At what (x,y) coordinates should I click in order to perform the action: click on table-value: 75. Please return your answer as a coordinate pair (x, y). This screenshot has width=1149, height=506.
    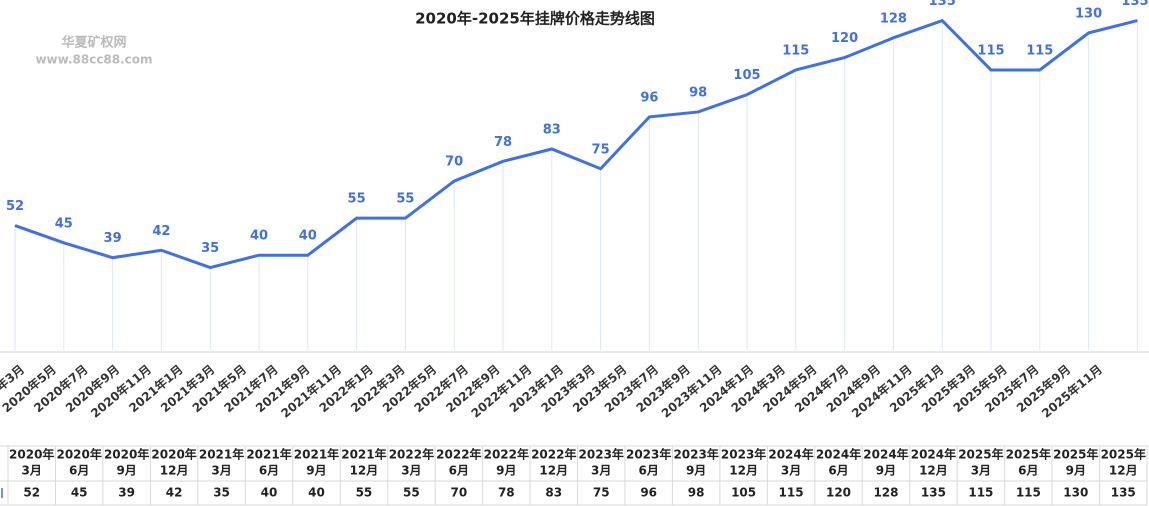
    Looking at the image, I should click on (601, 493).